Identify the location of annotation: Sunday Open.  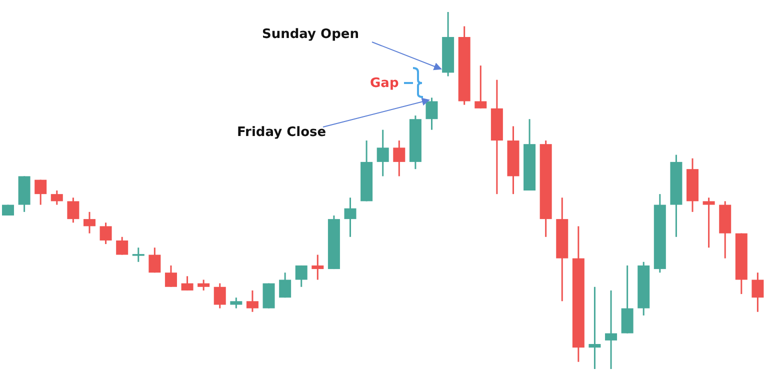
(310, 34).